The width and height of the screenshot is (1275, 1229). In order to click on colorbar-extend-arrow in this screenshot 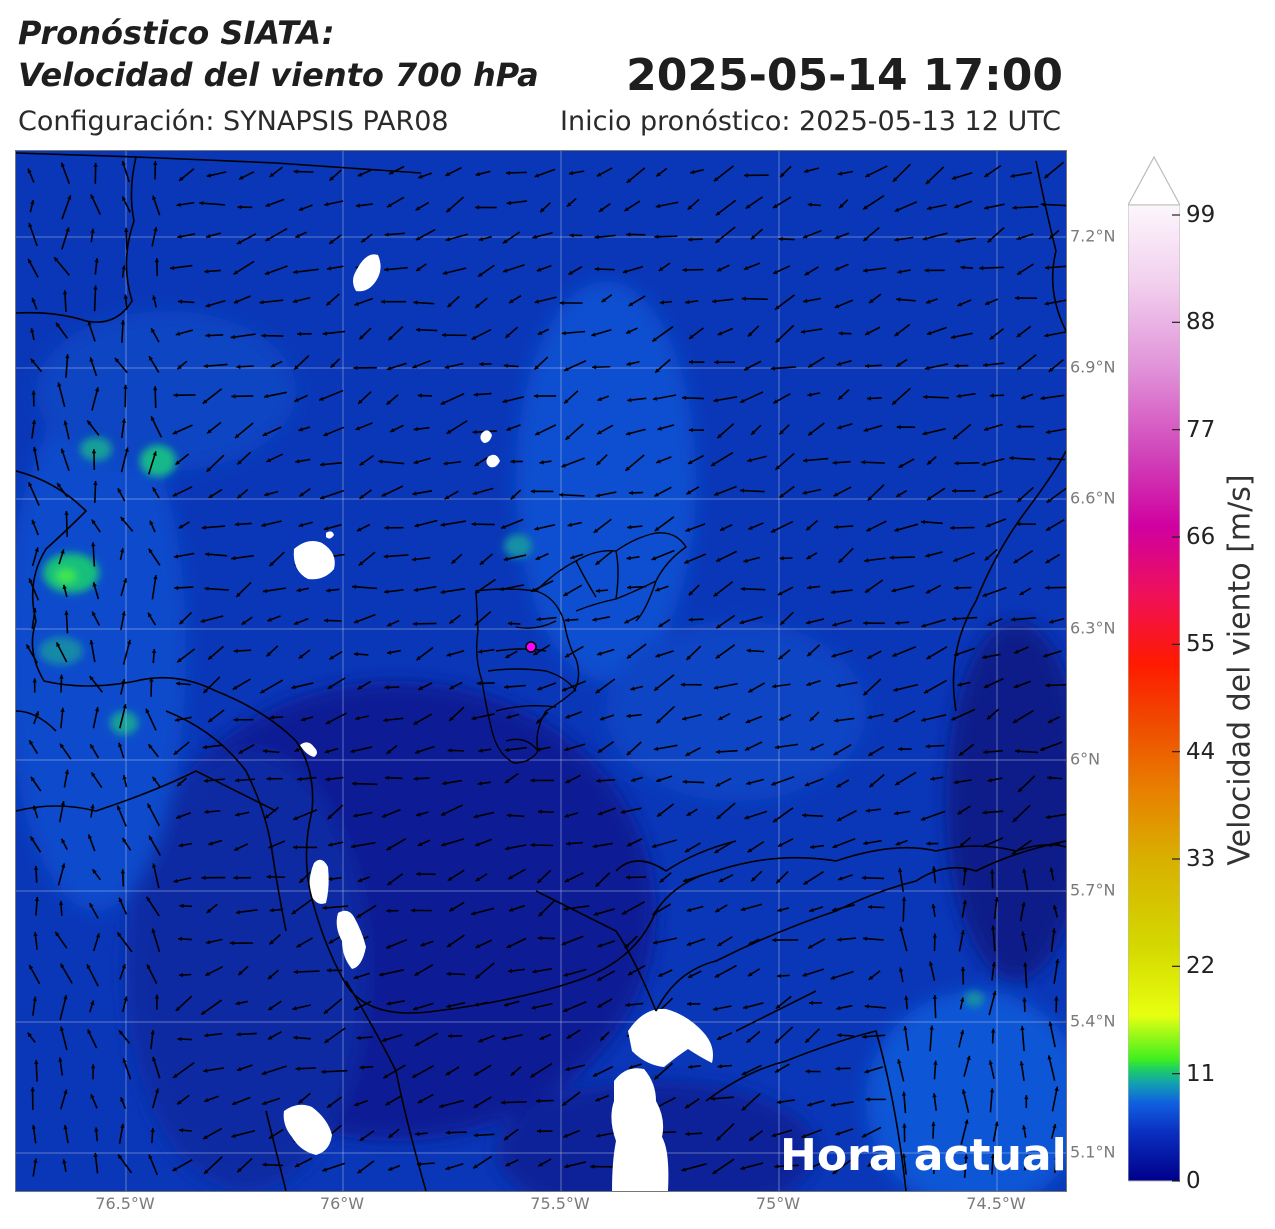, I will do `click(1154, 180)`.